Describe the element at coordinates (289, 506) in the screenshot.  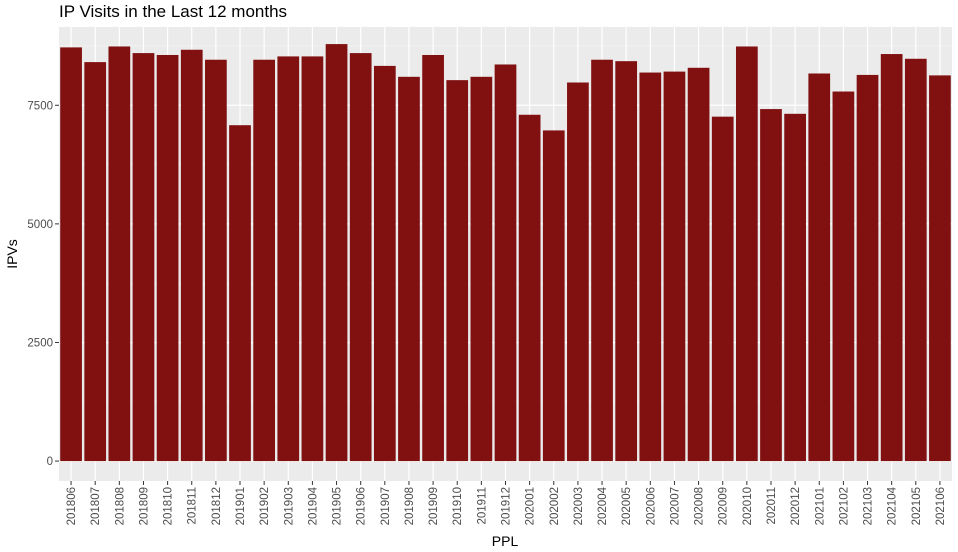
I see `x-tick-label: 201903` at that location.